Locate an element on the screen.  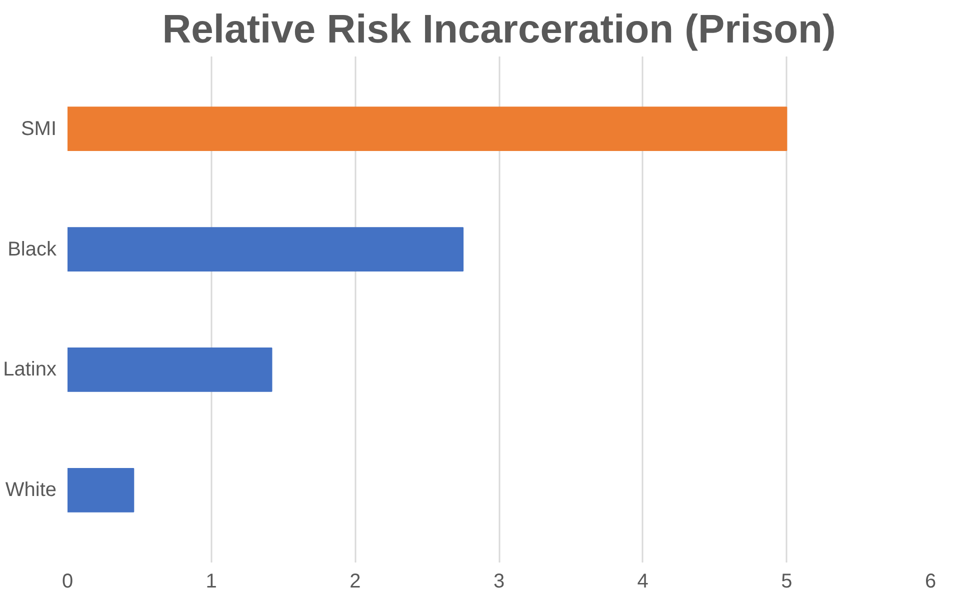
x-tick-label: 6 is located at coordinates (930, 581).